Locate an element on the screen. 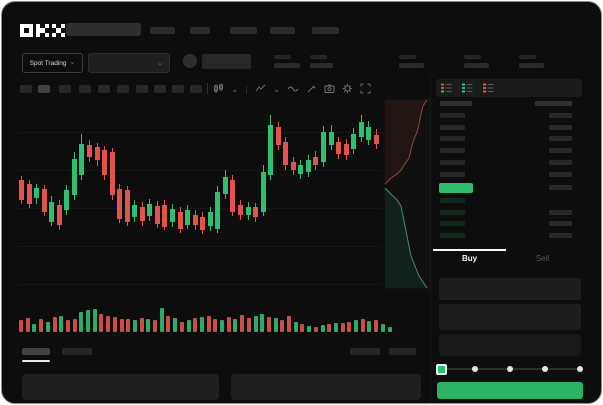  toolbar-divider is located at coordinates (207, 88).